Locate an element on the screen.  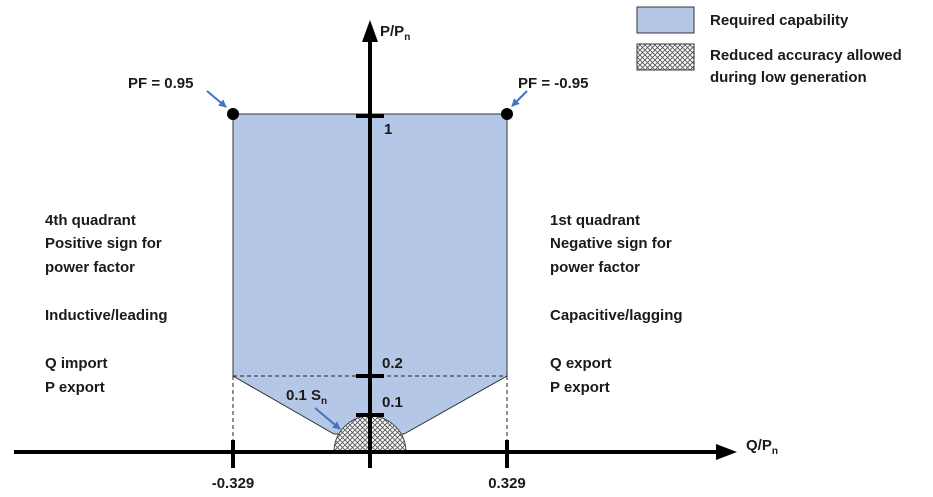
y-axis-label: P/Pn is located at coordinates (395, 33).